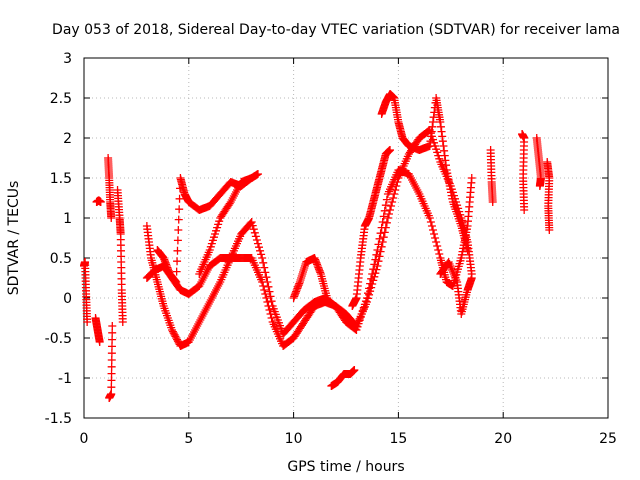  What do you see at coordinates (608, 439) in the screenshot?
I see `x-tick-label: 25` at bounding box center [608, 439].